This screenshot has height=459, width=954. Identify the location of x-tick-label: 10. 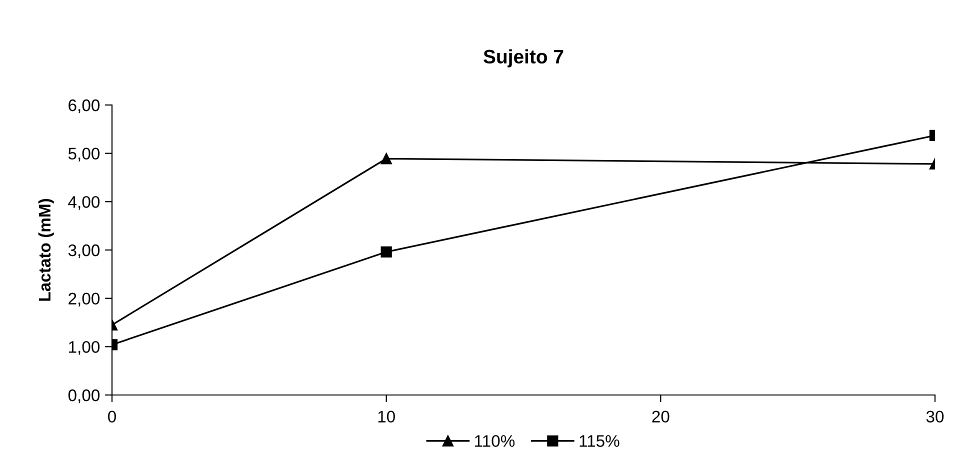
(386, 416).